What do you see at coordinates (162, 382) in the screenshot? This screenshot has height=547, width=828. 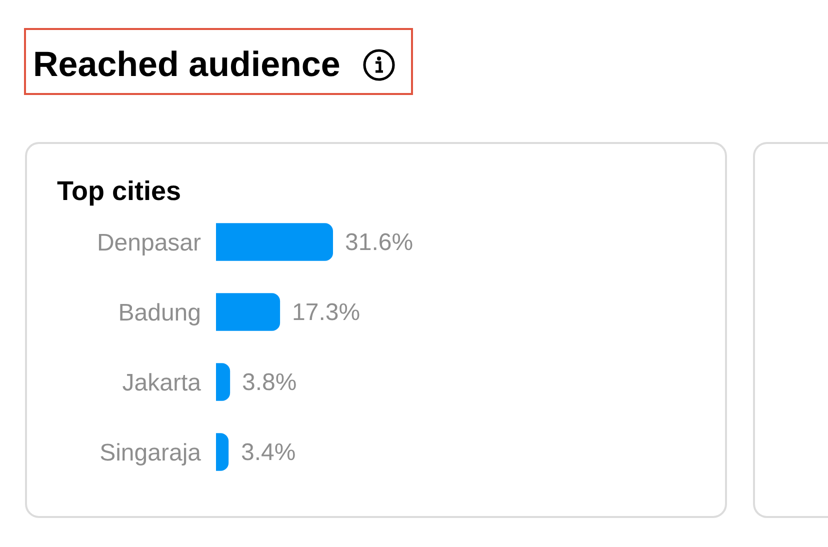 I see `y-tick-label: Jakarta` at bounding box center [162, 382].